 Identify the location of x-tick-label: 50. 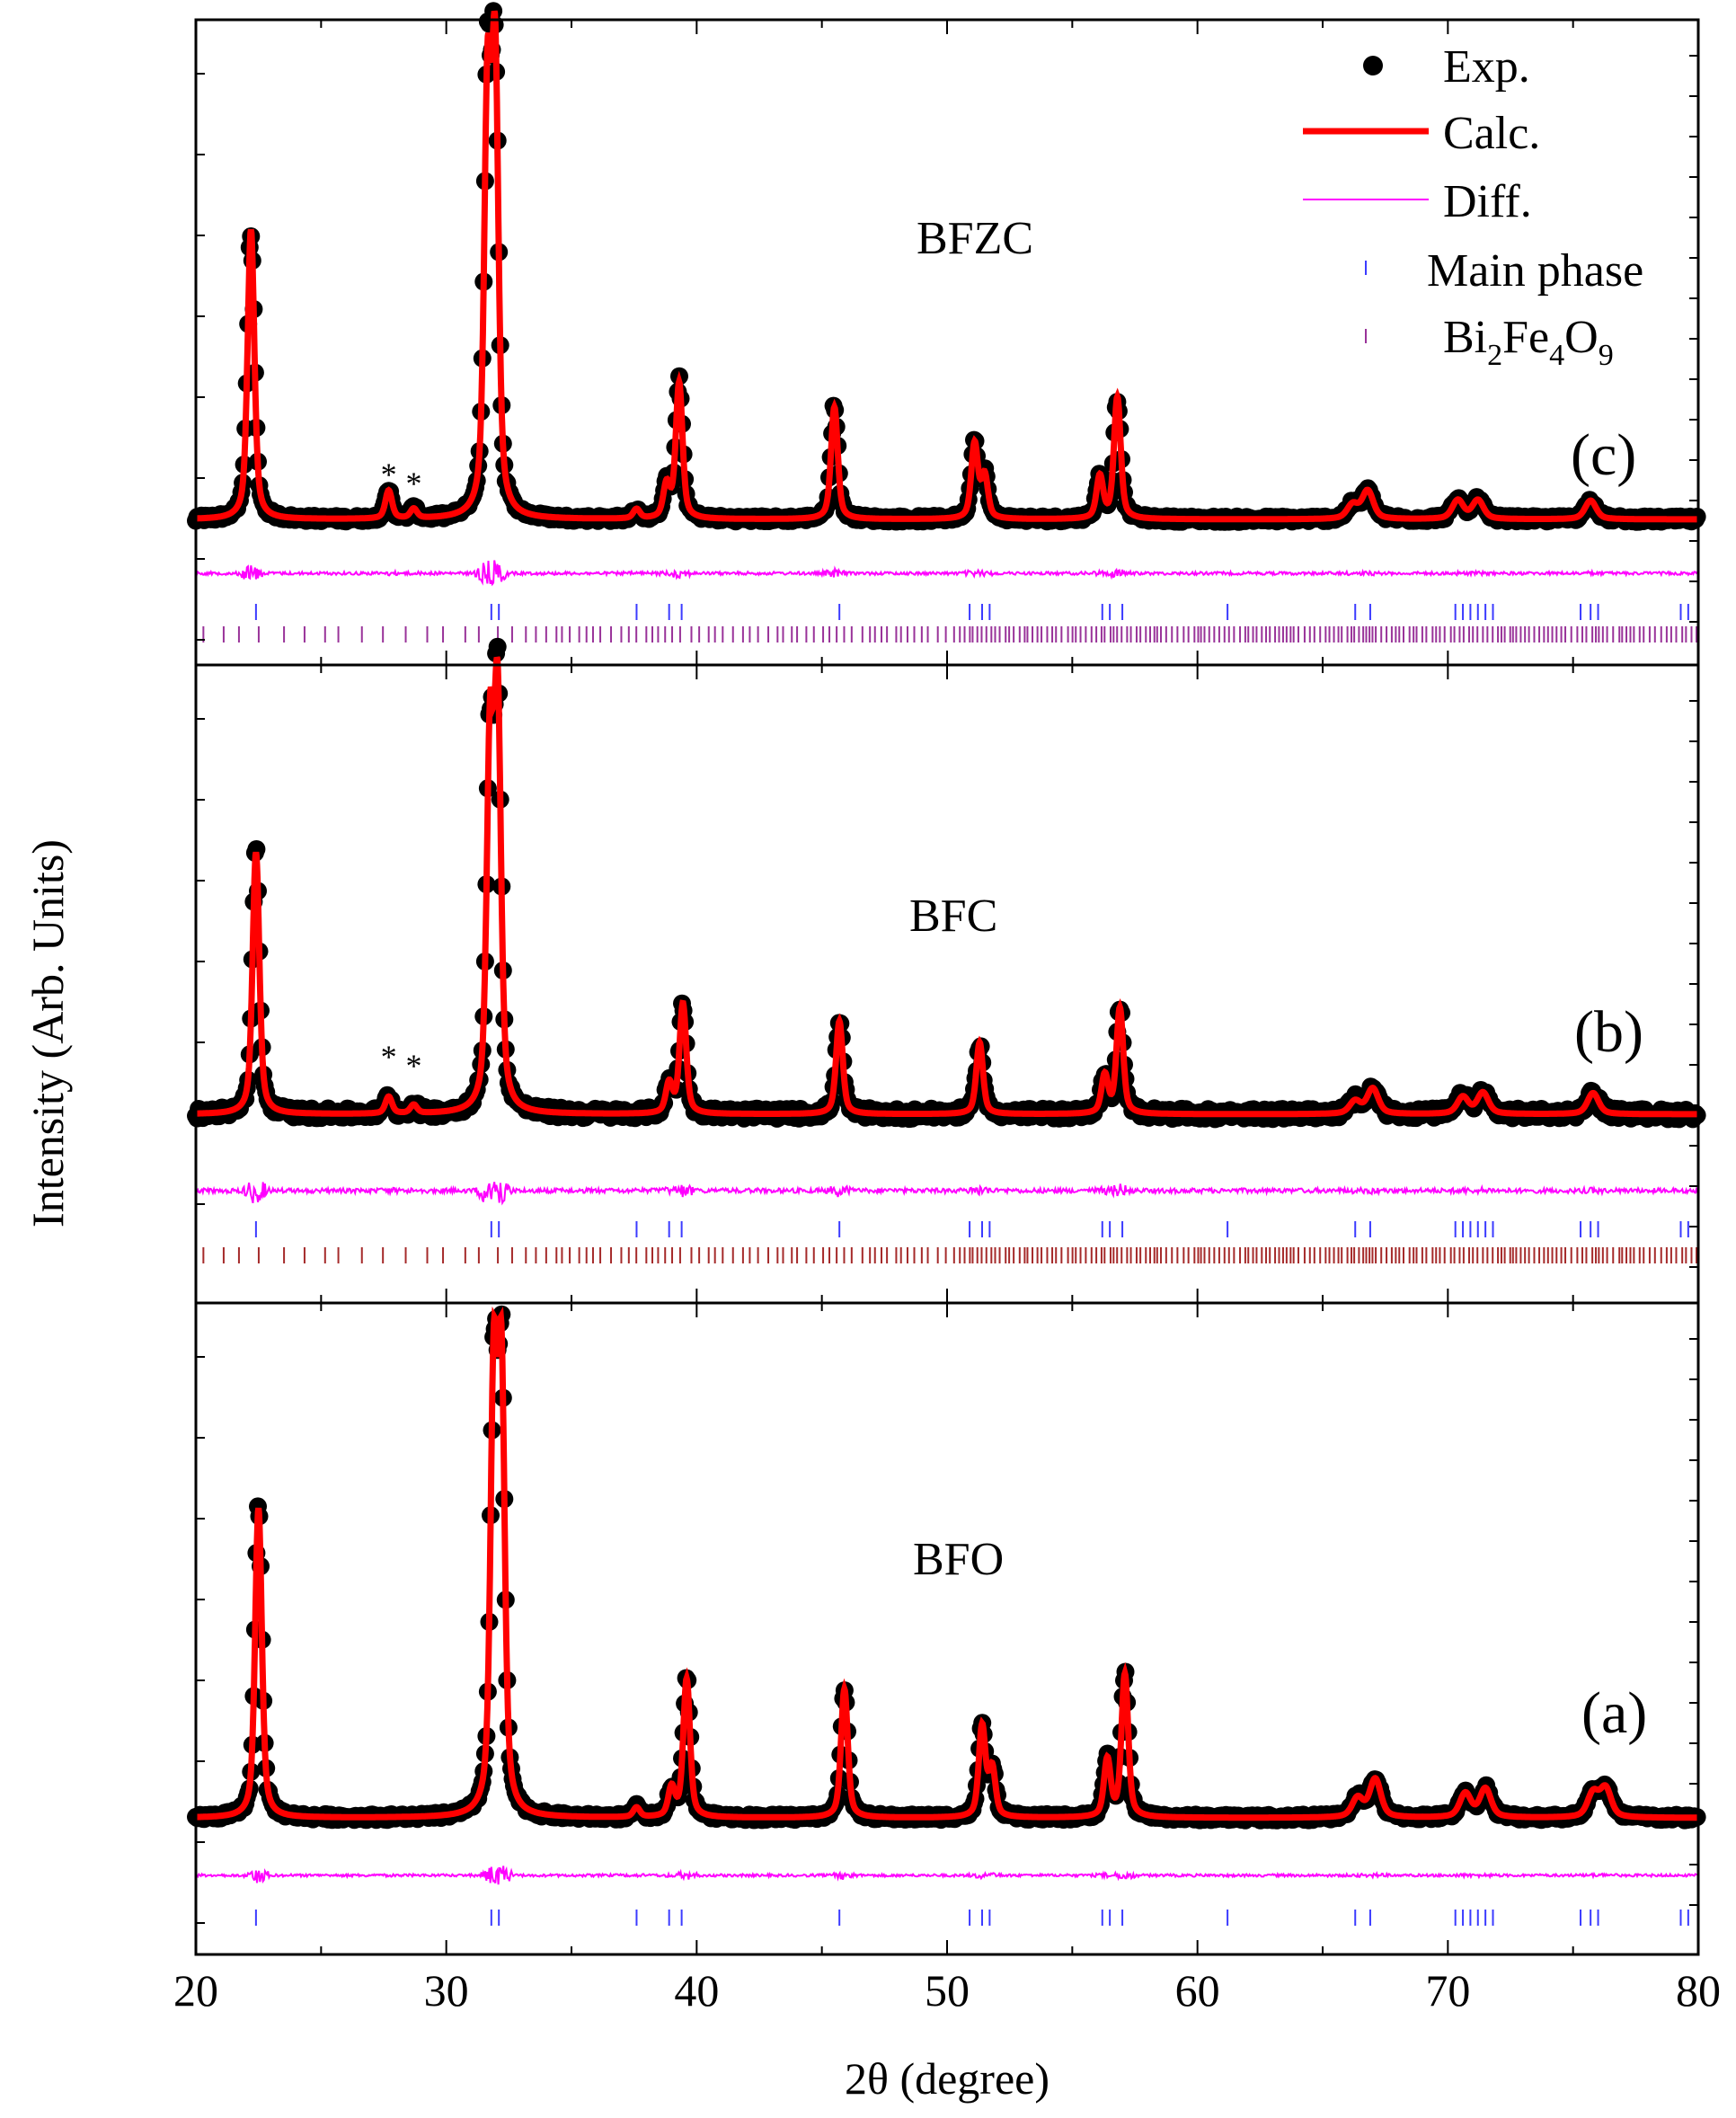
(947, 1990).